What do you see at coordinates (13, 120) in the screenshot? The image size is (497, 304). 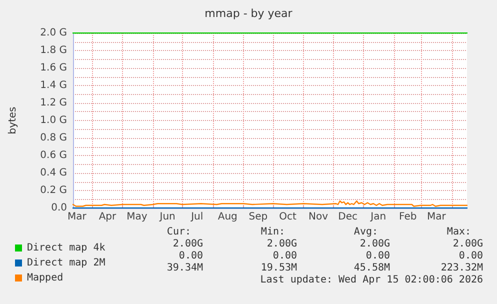 I see `y-axis-title: bytes` at bounding box center [13, 120].